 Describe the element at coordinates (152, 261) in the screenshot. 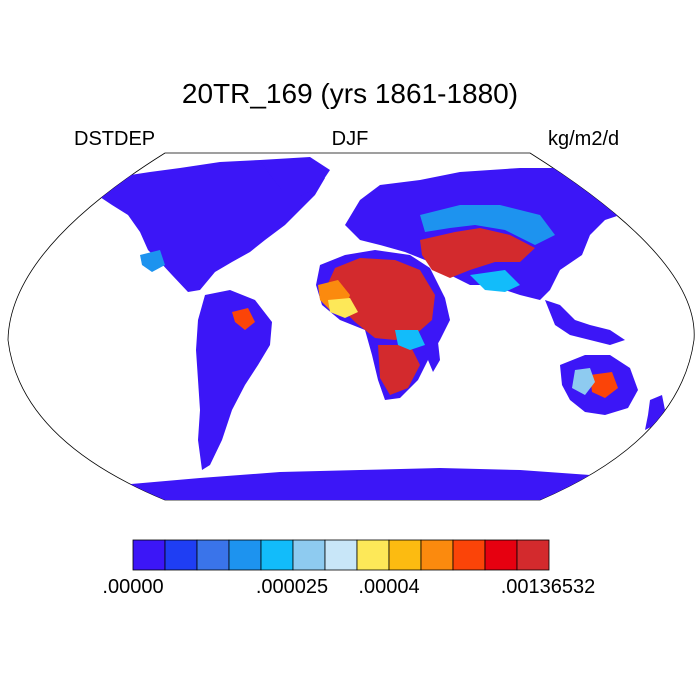

I see `great-plains-moderate` at that location.